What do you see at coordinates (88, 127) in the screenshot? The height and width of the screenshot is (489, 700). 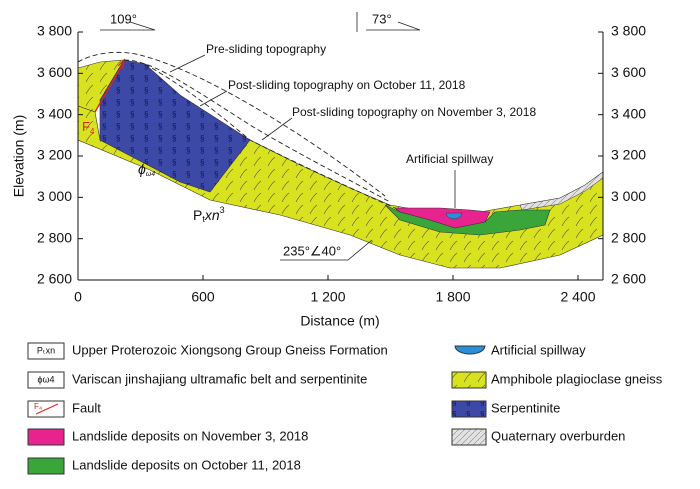 I see `fault-label: F4` at bounding box center [88, 127].